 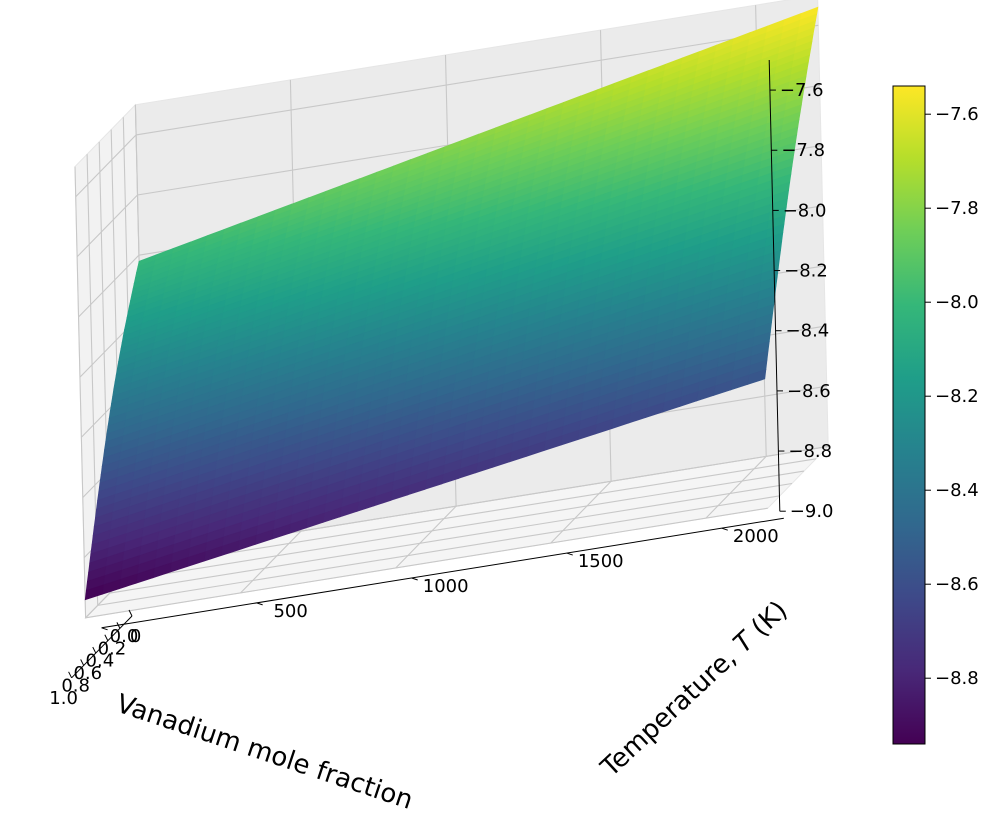 I want to click on x-axis-label: Vanadium mole fraction, so click(x=265, y=752).